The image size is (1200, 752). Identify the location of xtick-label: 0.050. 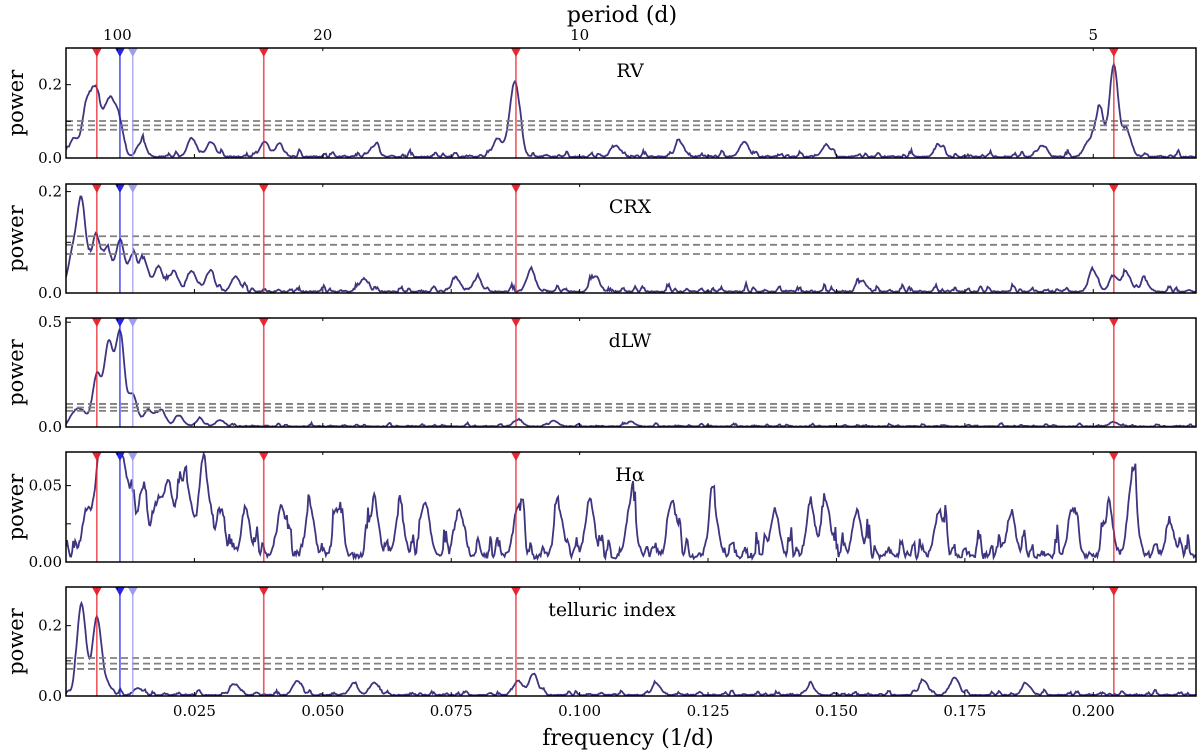
(322, 711).